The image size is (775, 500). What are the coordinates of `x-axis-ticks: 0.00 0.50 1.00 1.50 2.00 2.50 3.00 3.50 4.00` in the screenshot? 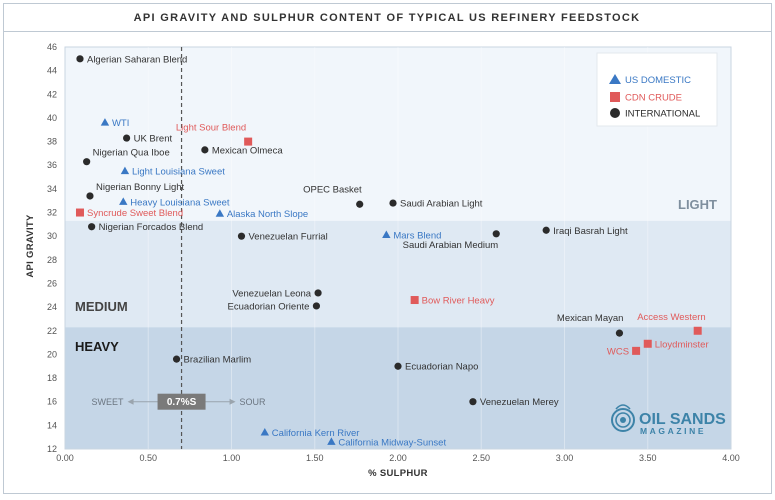 It's located at (398, 458).